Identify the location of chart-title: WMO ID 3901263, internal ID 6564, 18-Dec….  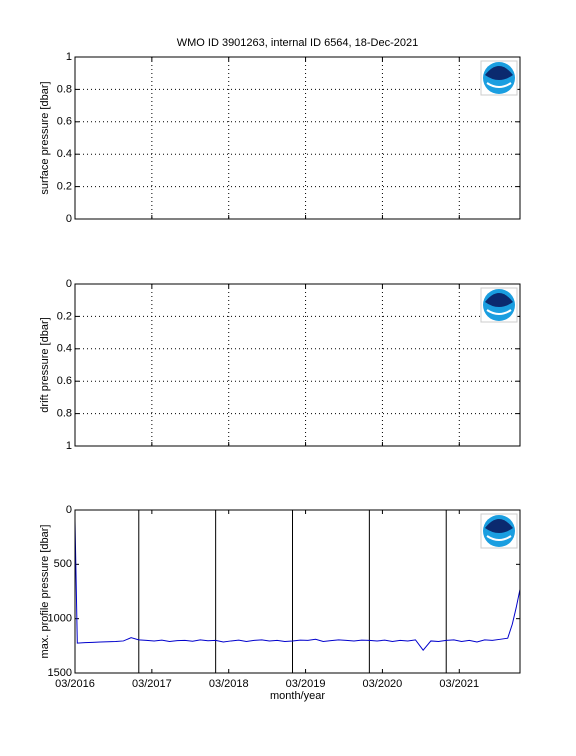
(298, 43).